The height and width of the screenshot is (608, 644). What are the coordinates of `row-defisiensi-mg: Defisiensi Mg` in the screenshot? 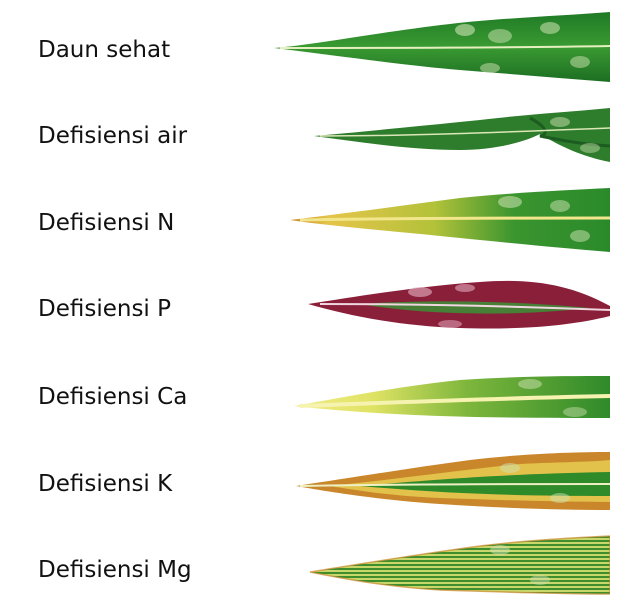 It's located at (322, 568).